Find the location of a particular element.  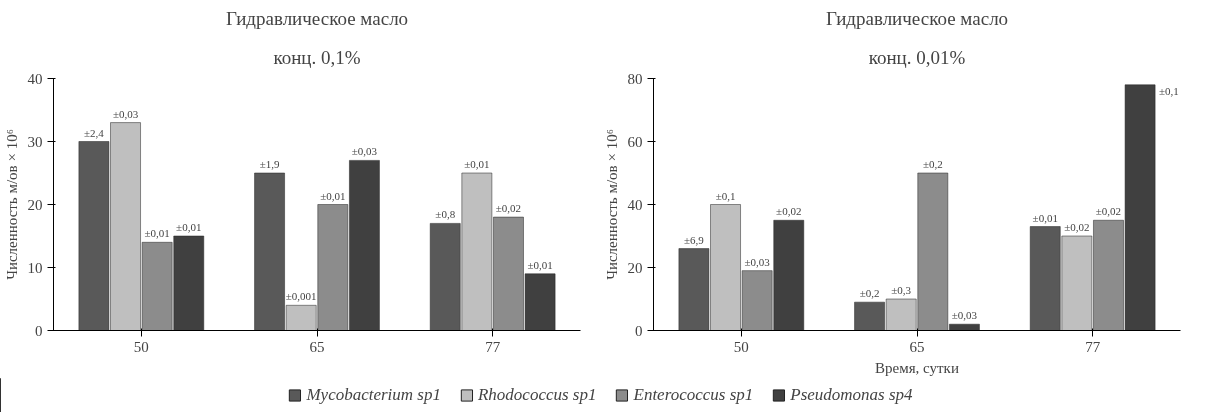

annotation: ±0,001 is located at coordinates (301, 296).